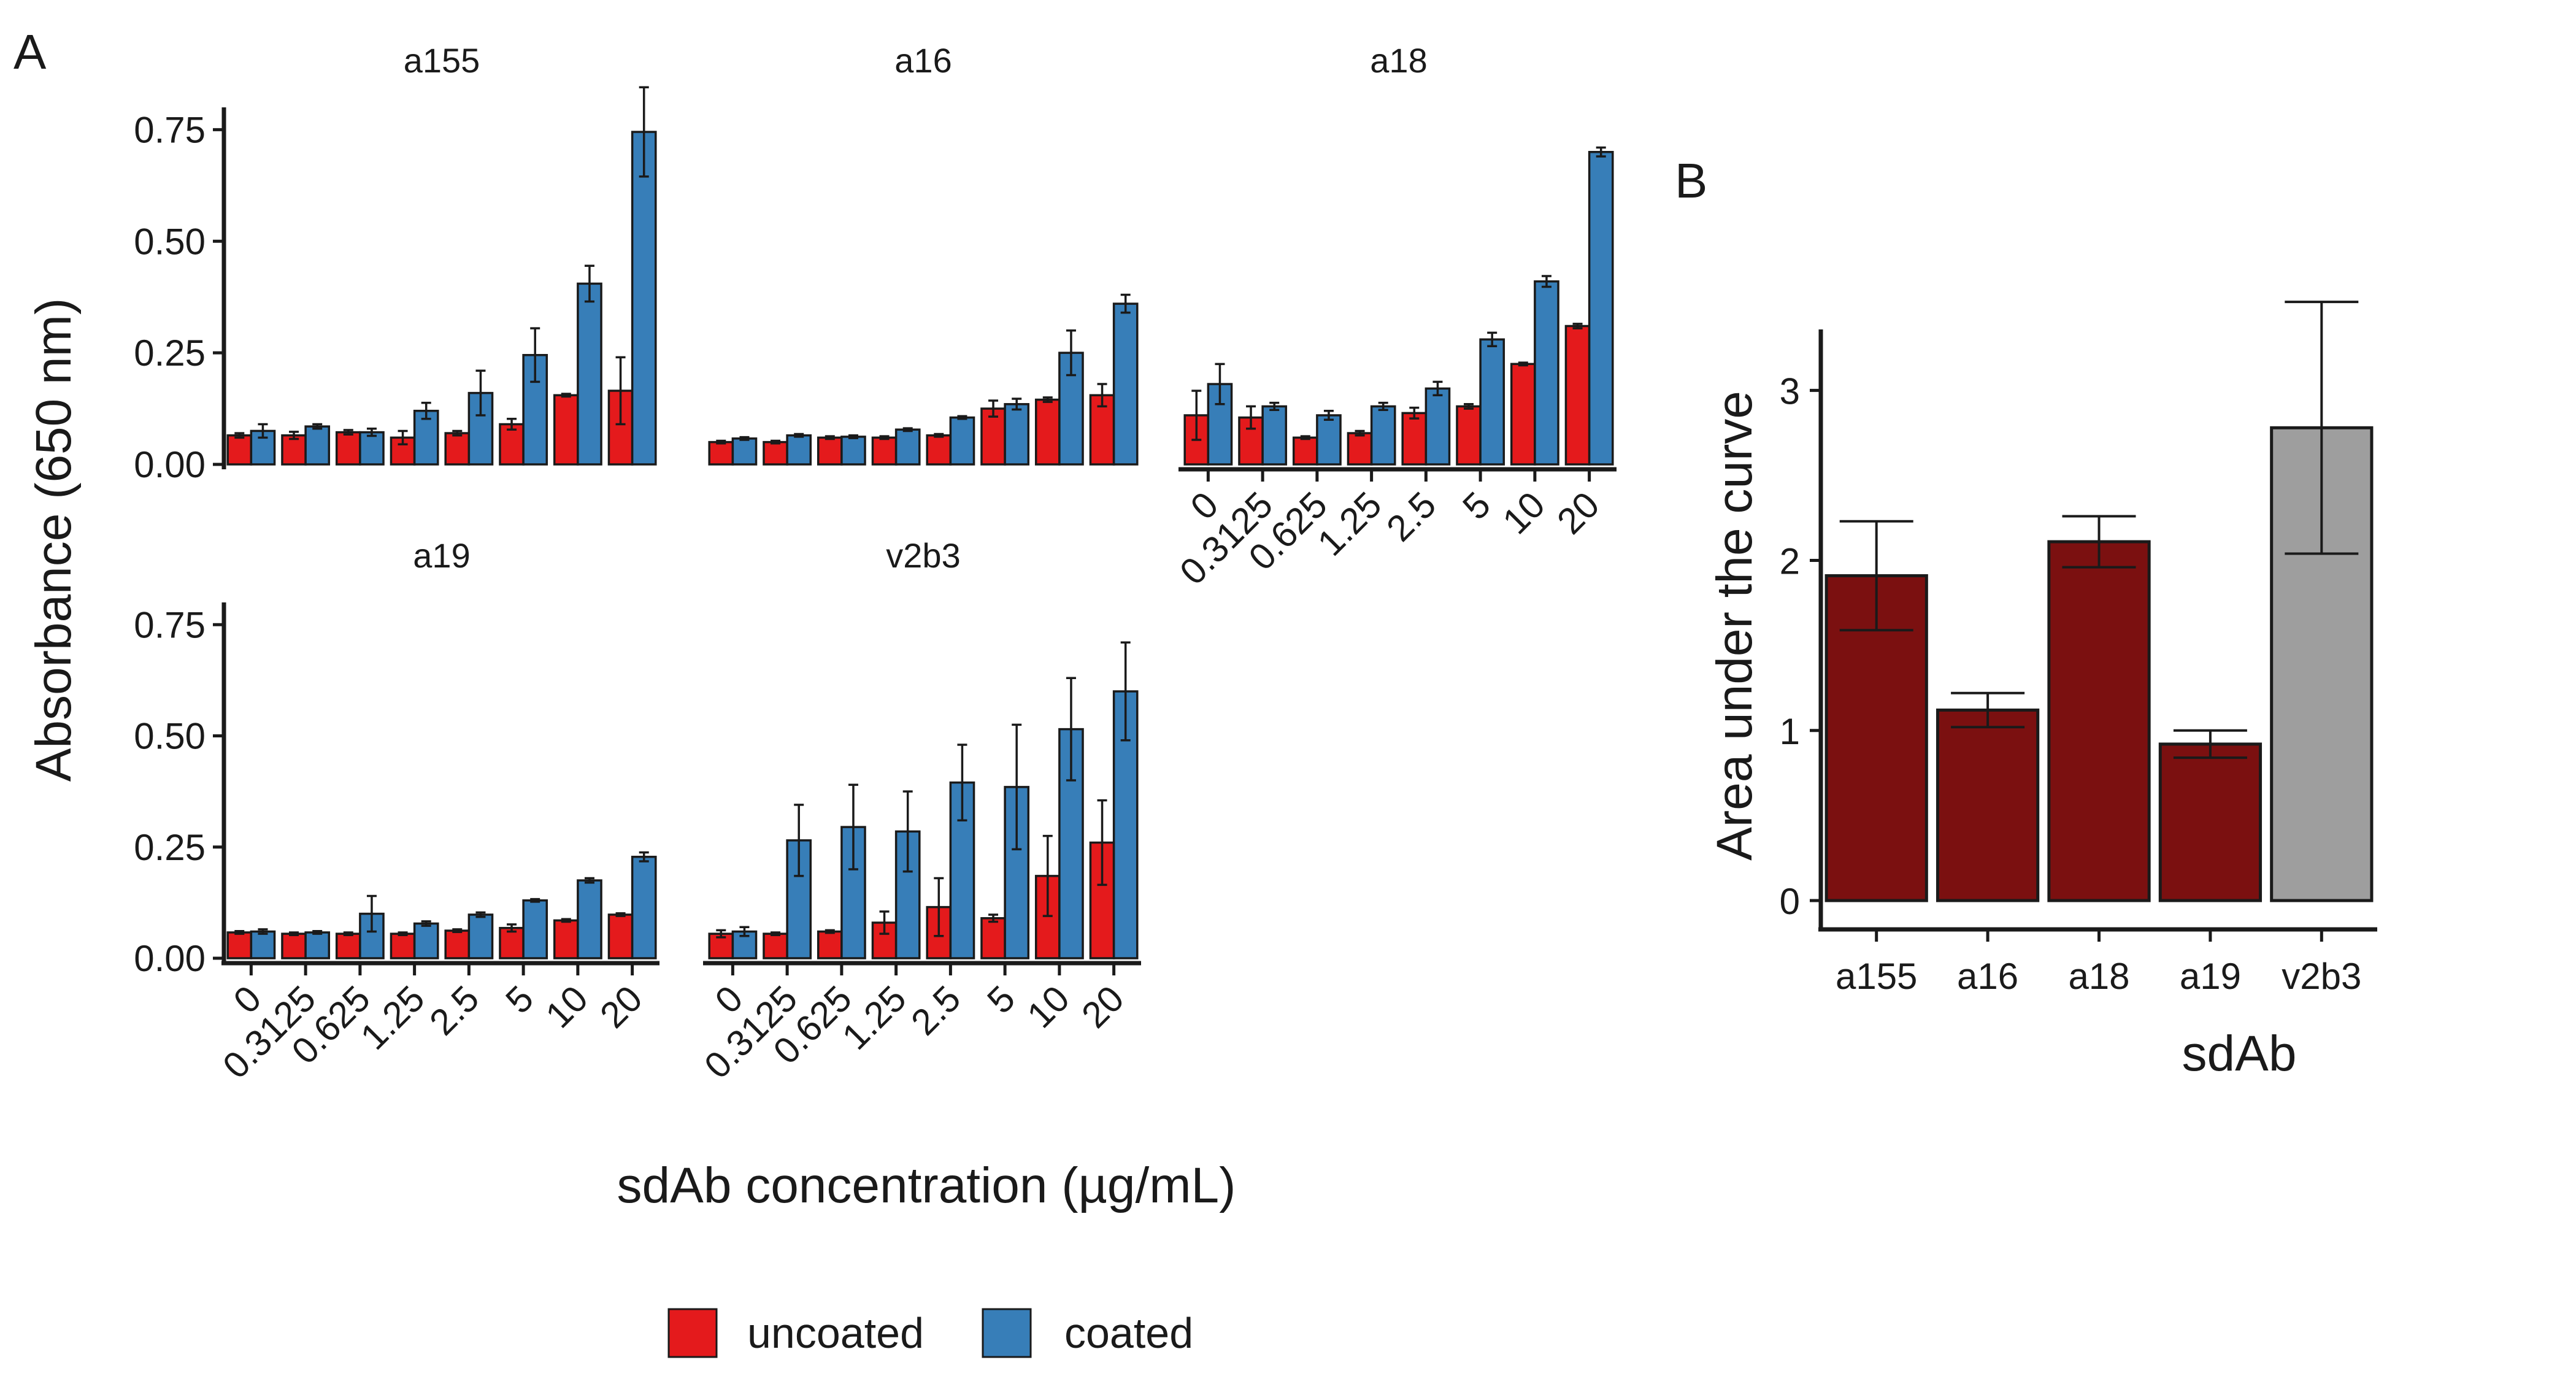 Image resolution: width=2576 pixels, height=1376 pixels. What do you see at coordinates (2210, 744) in the screenshot?
I see `error-bar-a19` at bounding box center [2210, 744].